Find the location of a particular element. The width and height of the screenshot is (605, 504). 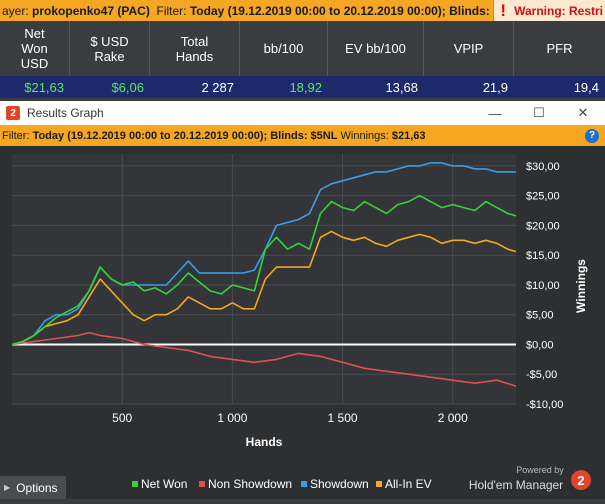

col-header-total-hands: Total Hands is located at coordinates (195, 48).